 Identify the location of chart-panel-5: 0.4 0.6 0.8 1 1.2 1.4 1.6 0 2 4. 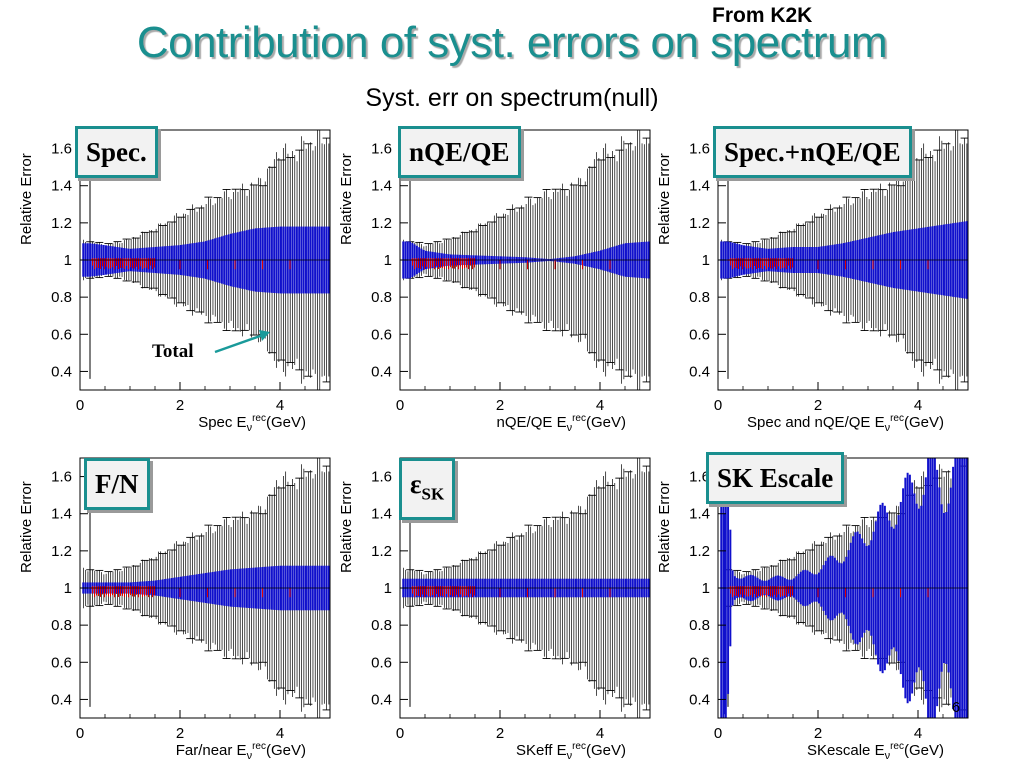
(511, 599).